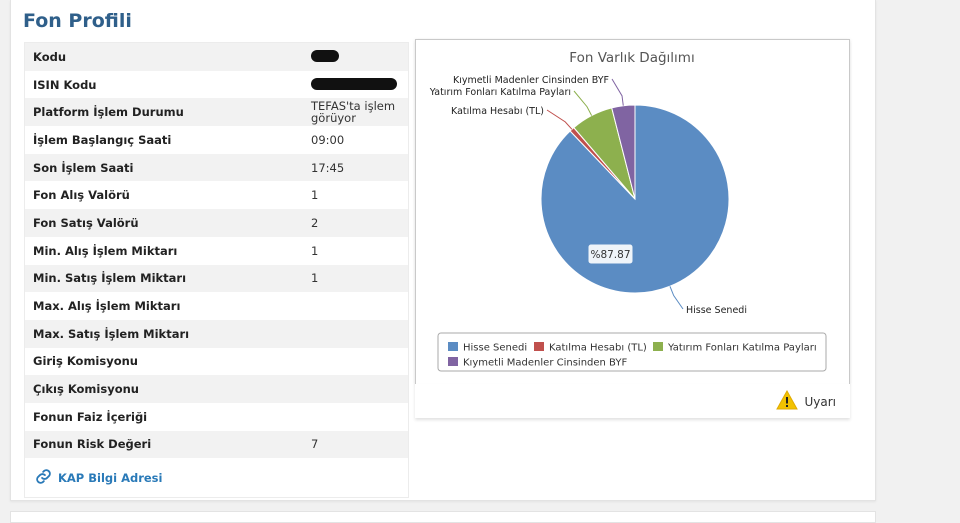 Image resolution: width=960 pixels, height=523 pixels. I want to click on value-label-box, so click(610, 254).